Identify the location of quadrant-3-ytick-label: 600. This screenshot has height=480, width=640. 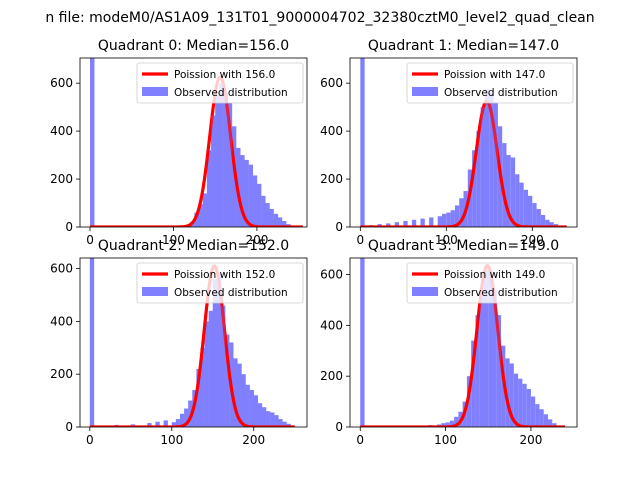
(331, 275).